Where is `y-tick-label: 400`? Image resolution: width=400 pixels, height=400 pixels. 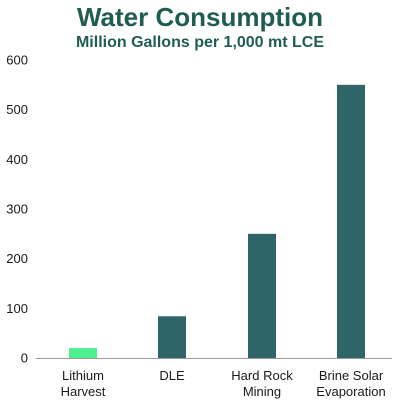
y-tick-label: 400 is located at coordinates (17, 159).